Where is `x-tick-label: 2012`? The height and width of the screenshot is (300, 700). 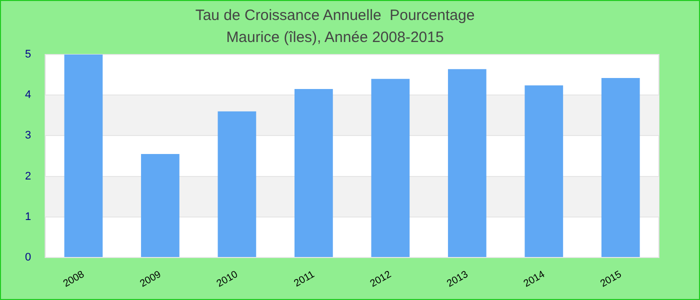 x-tick-label: 2012 is located at coordinates (381, 279).